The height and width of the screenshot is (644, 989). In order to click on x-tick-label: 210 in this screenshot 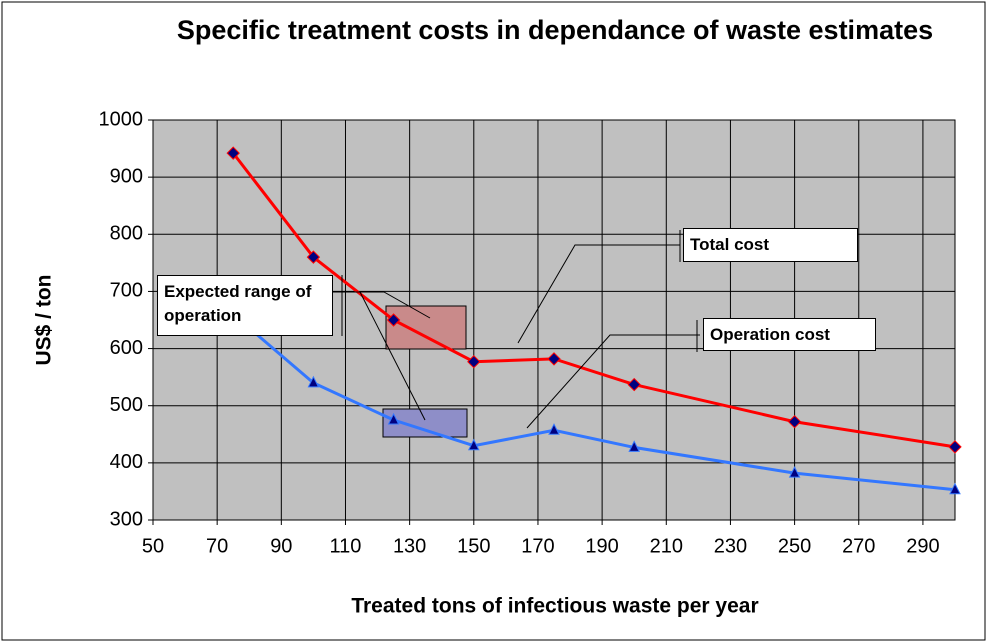, I will do `click(666, 546)`.